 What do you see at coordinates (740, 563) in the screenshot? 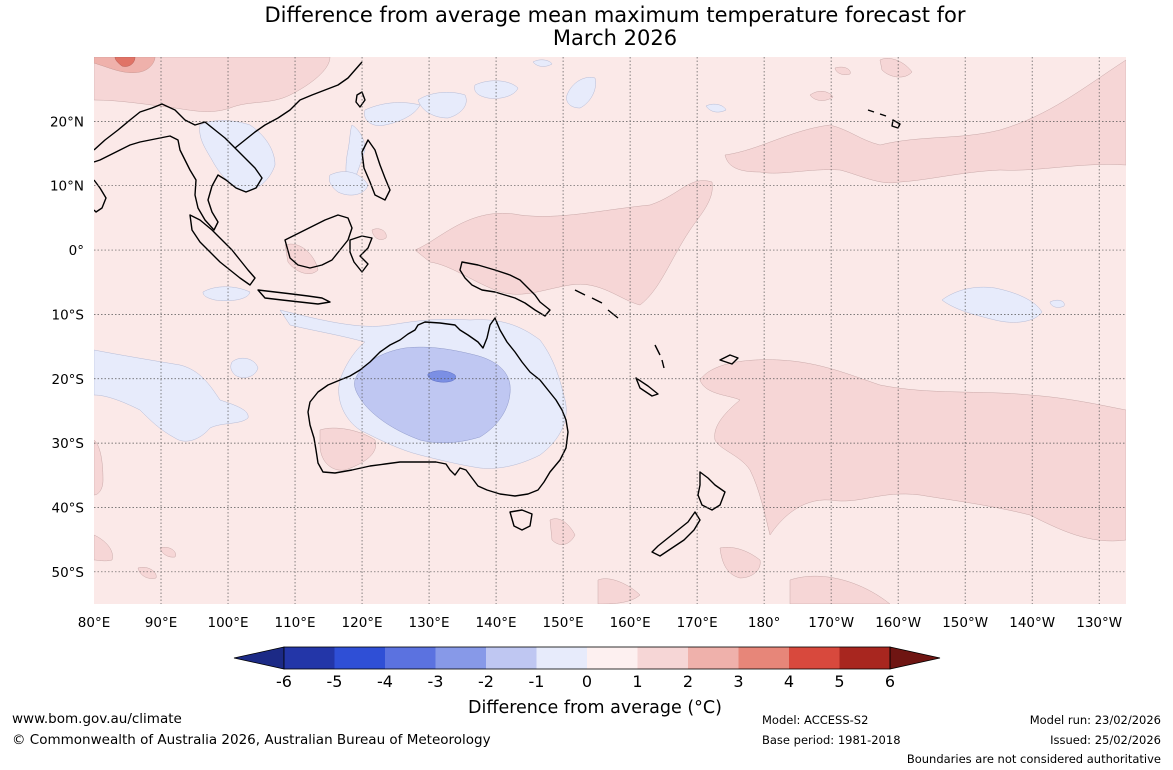
I see `warm-region-nz-south` at bounding box center [740, 563].